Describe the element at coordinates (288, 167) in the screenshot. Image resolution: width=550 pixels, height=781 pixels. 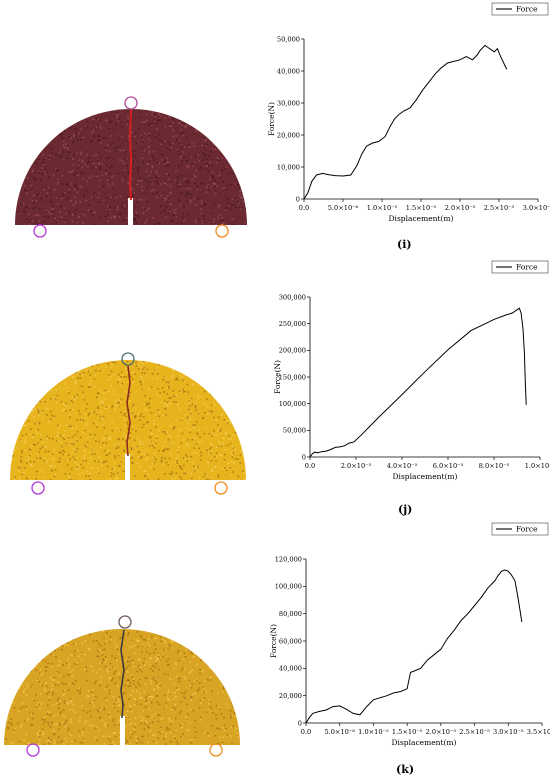
I see `y-tick-label: 10,000` at that location.